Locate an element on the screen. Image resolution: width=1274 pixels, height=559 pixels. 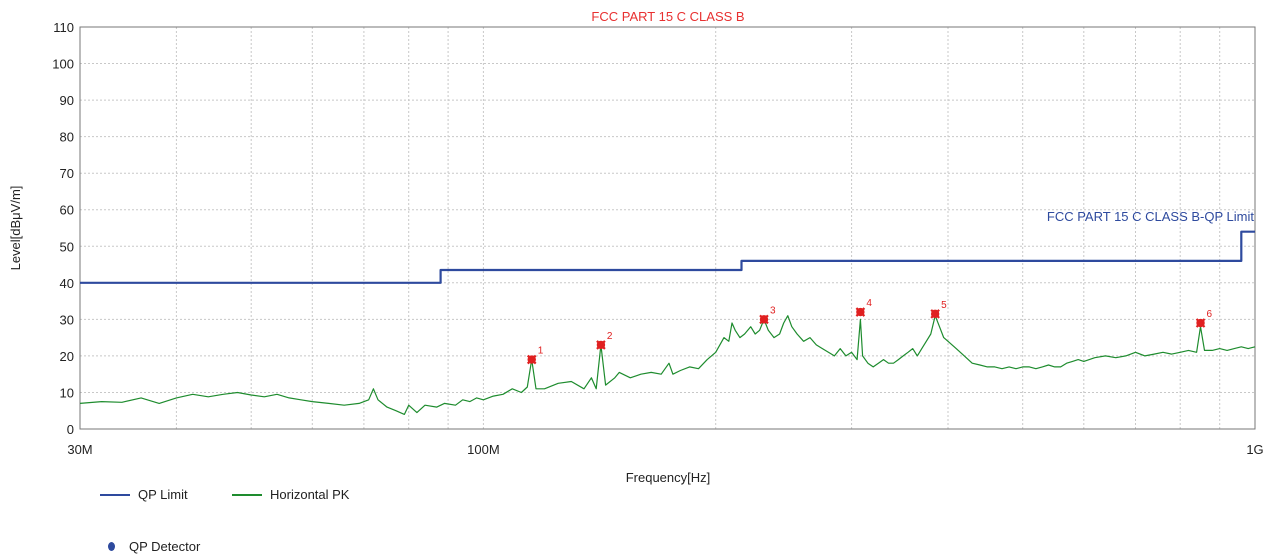
legend-item-qp-limit: QP Limit is located at coordinates (144, 494).